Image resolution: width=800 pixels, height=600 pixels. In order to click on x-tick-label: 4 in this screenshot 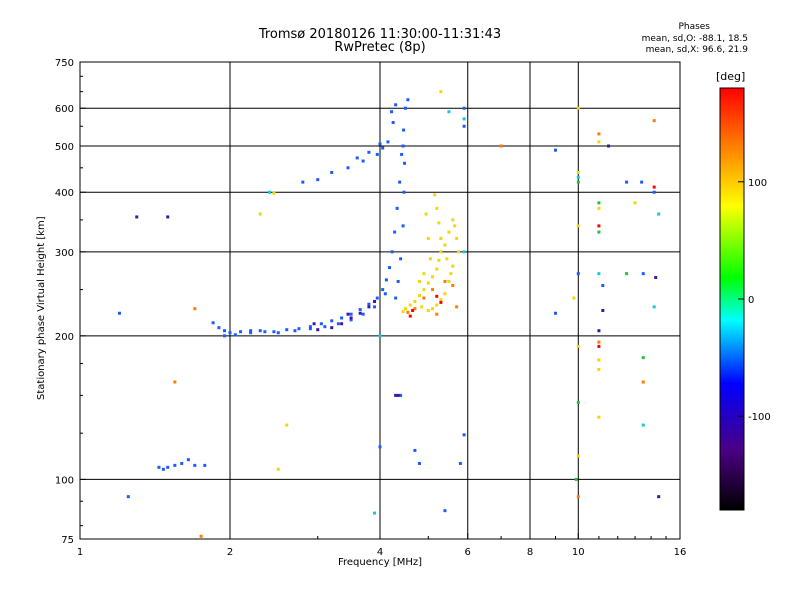, I will do `click(380, 552)`.